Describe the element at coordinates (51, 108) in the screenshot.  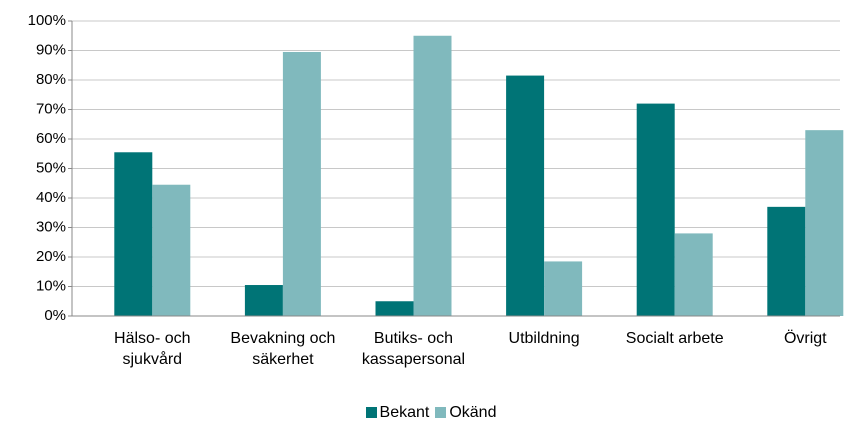
I see `y-tick-label: 70%` at that location.